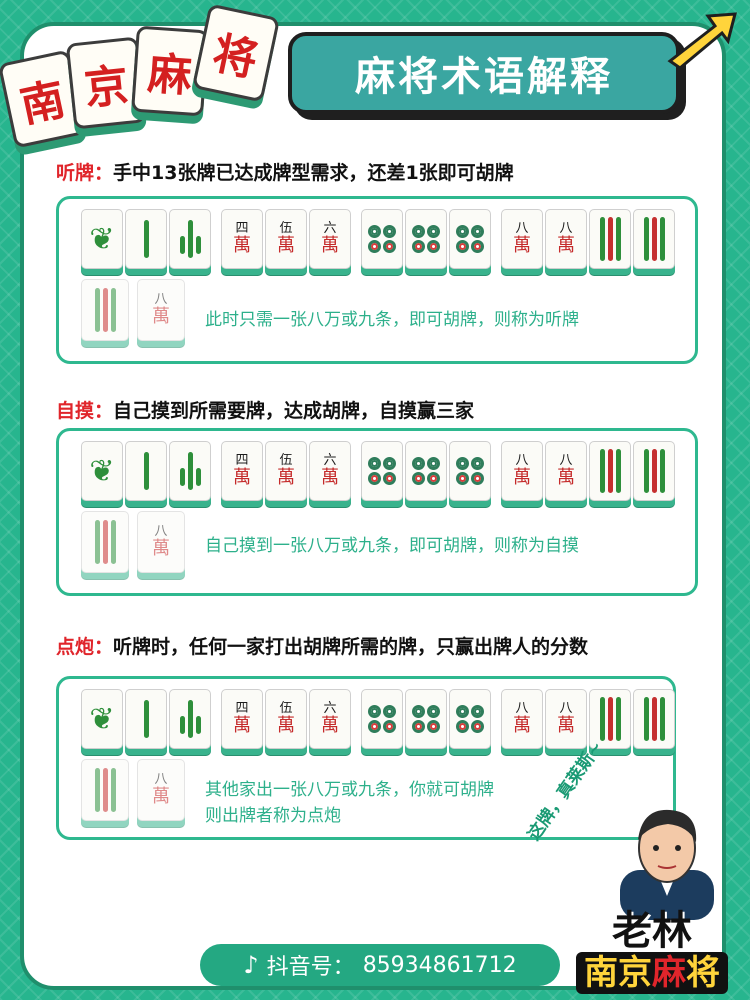  Describe the element at coordinates (294, 411) in the screenshot. I see `term-desc: 自己摸到所需要牌，达成胡牌，自摸赢三家` at that location.